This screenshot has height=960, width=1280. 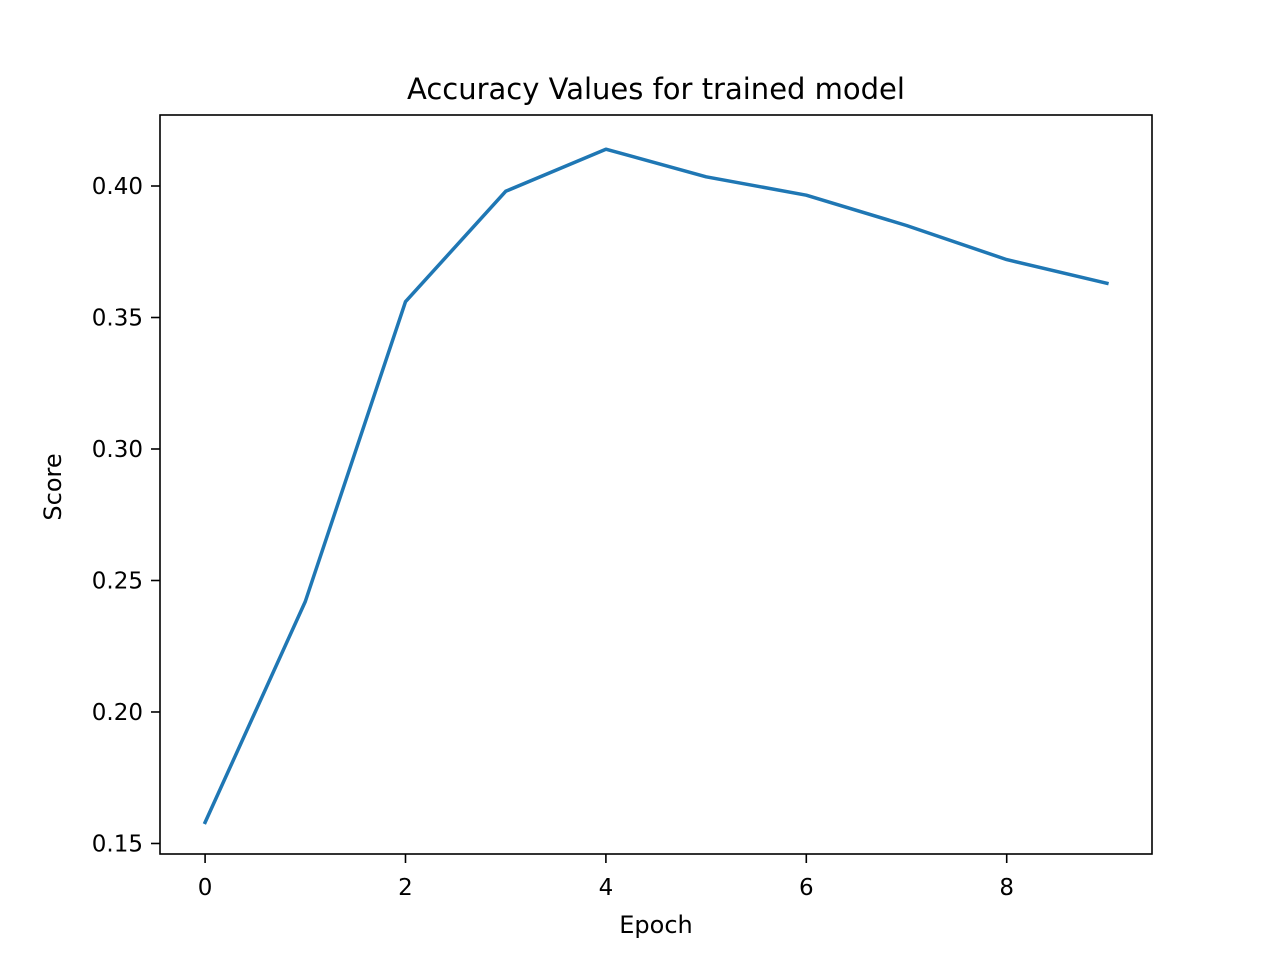 I want to click on x-axis-ticks: 0 2 4 6 8, so click(x=606, y=877).